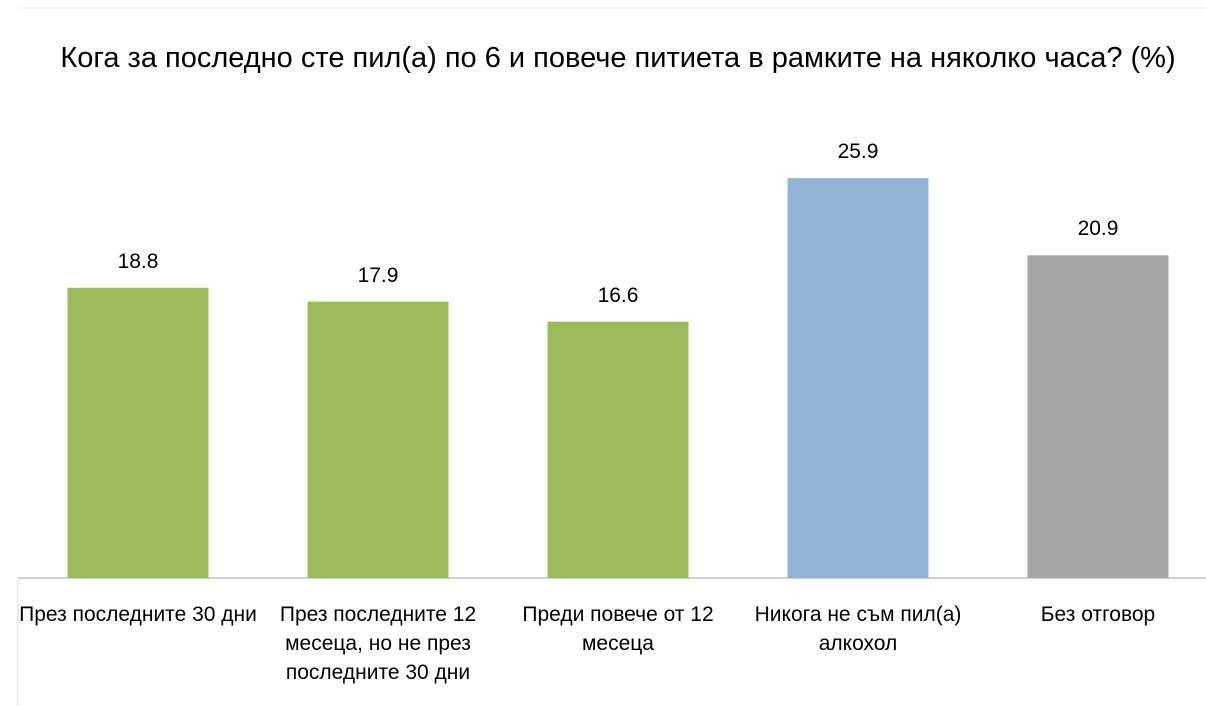 Image resolution: width=1206 pixels, height=706 pixels. I want to click on data-label: 17.9, so click(378, 275).